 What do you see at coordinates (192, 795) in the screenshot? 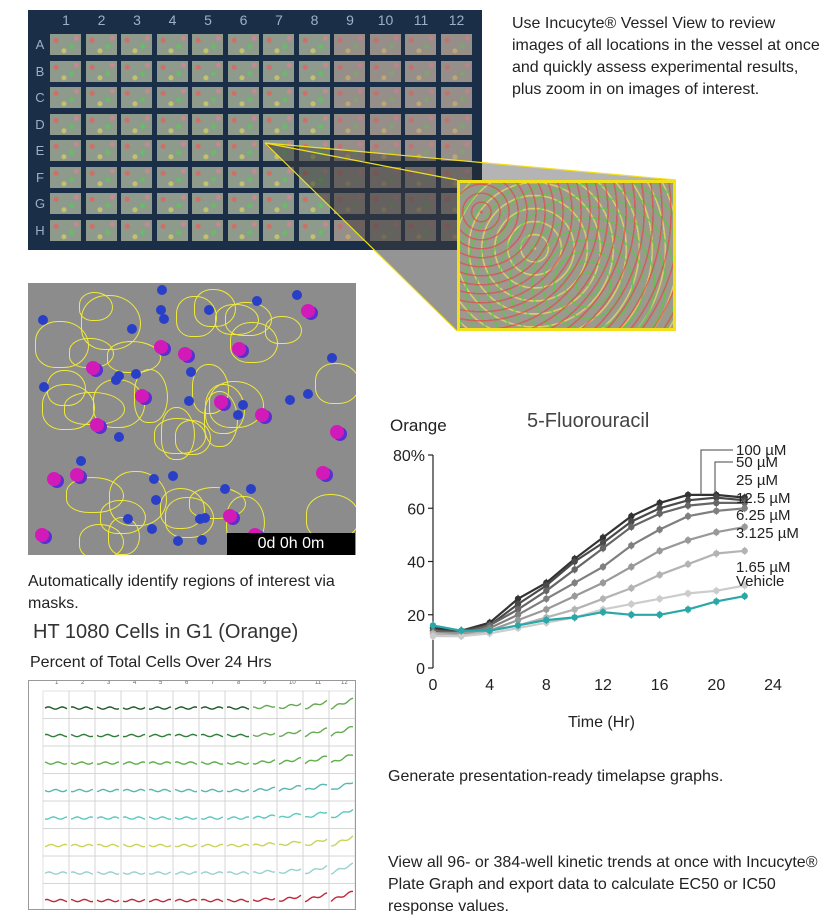
I see `plate-graph: 1 2 3 4 5 6 7 8 9 10 11 12` at bounding box center [192, 795].